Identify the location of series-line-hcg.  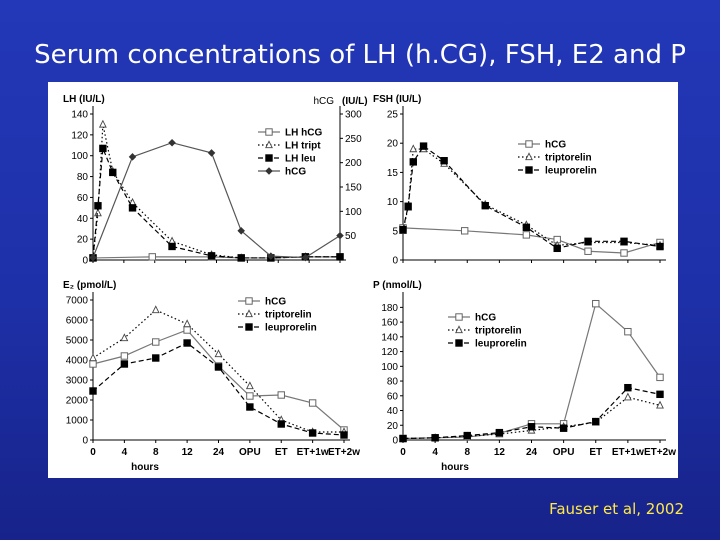
(218, 380).